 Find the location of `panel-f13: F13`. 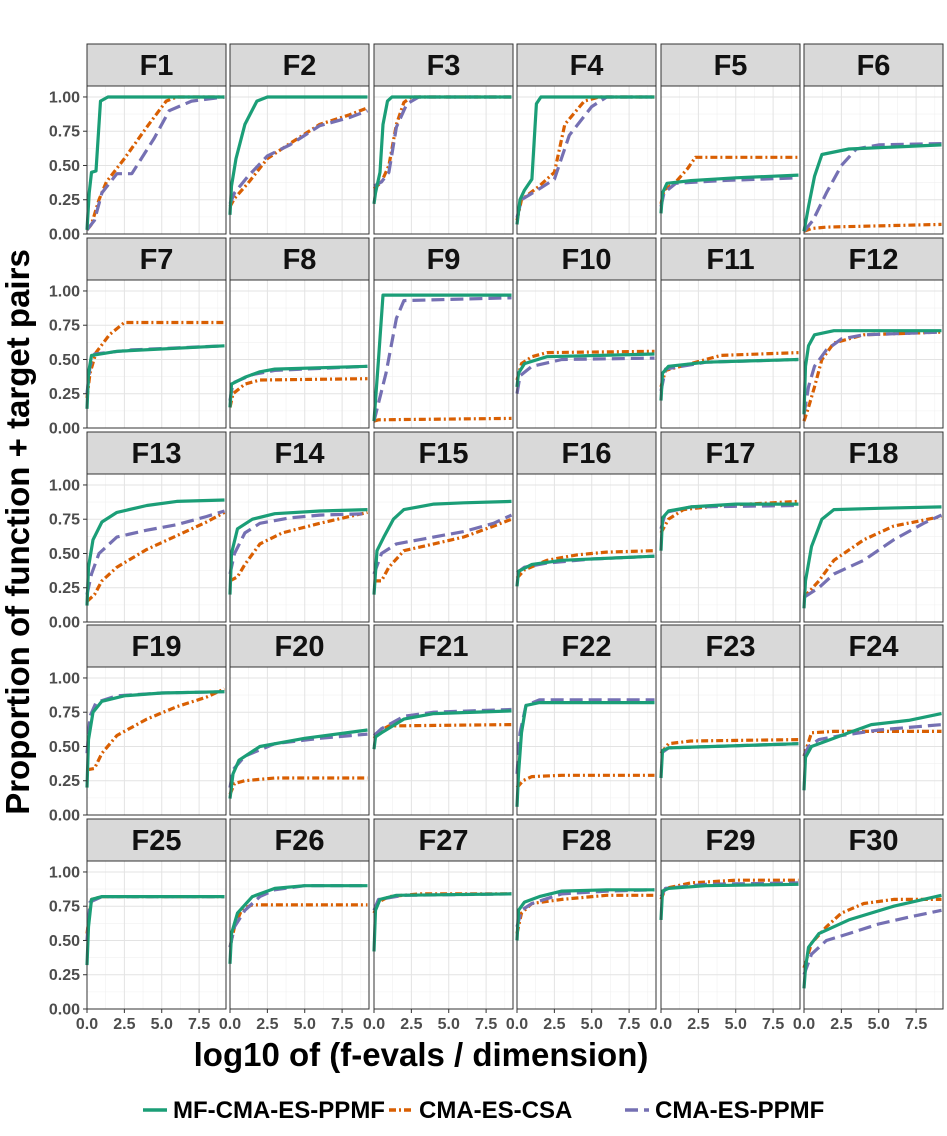

panel-f13: F13 is located at coordinates (156, 527).